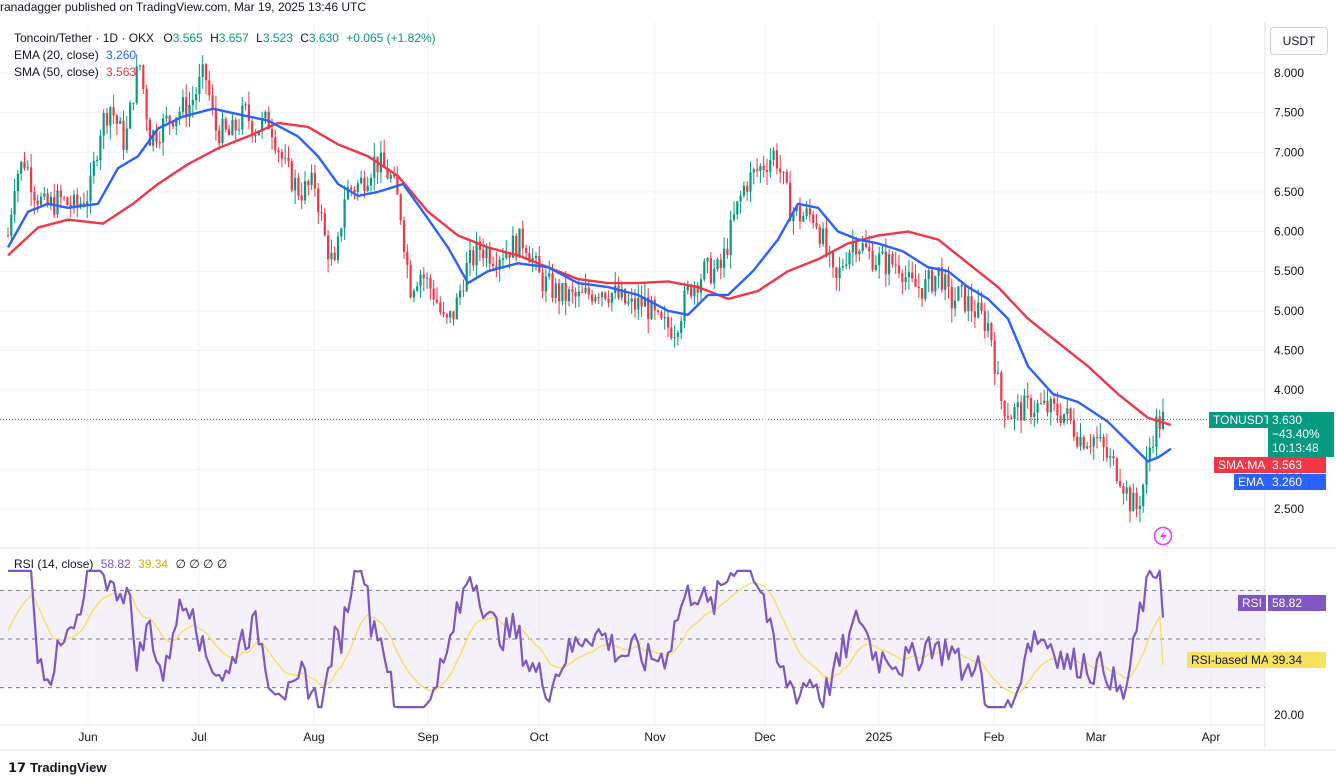  I want to click on sma-legend: SMA (50, close) 3.563, so click(75, 72).